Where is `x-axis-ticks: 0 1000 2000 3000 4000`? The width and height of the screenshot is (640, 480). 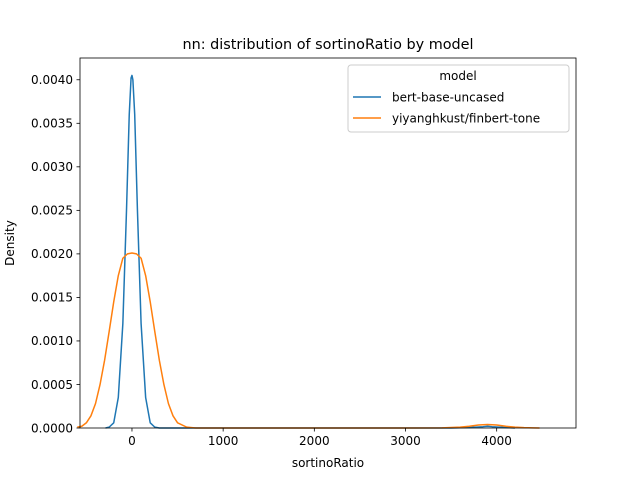
x-axis-ticks: 0 1000 2000 3000 4000 is located at coordinates (320, 438).